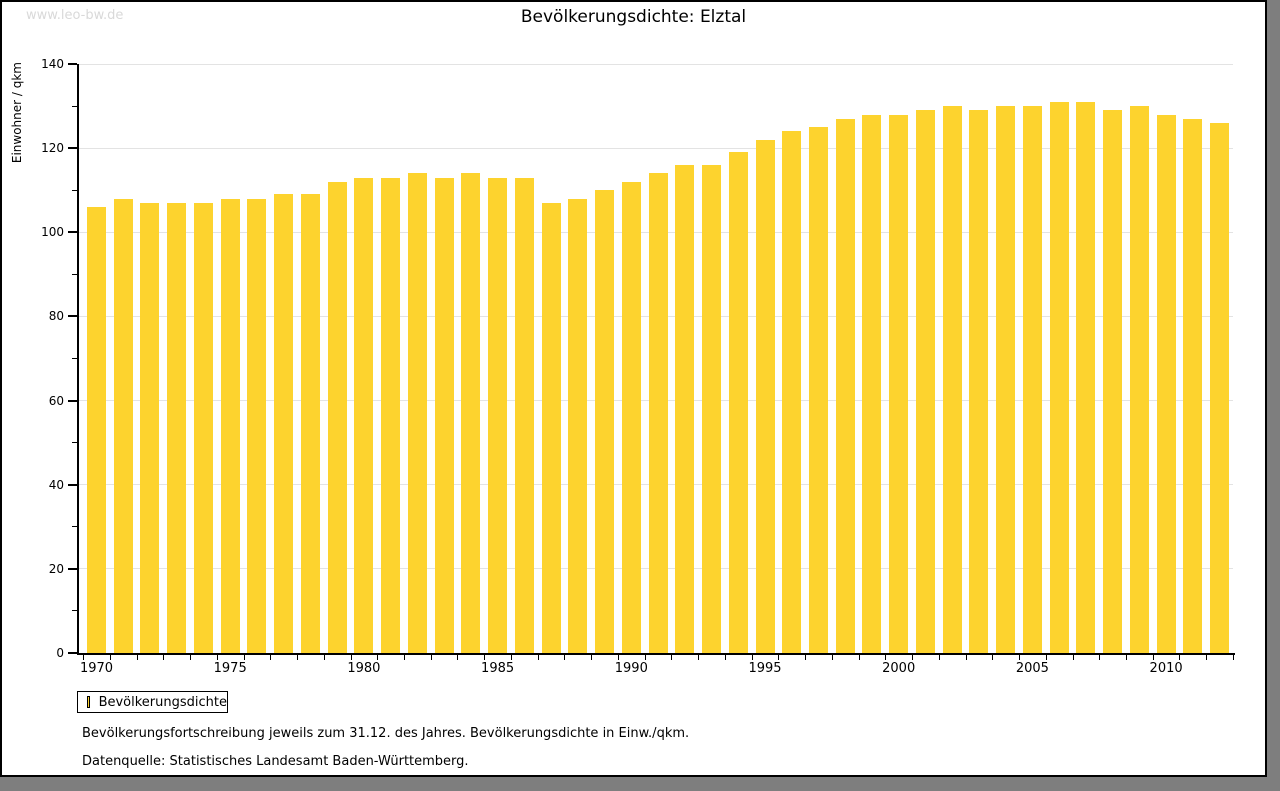 The height and width of the screenshot is (791, 1280). What do you see at coordinates (1032, 668) in the screenshot?
I see `x-tick-label-2005: 2005` at bounding box center [1032, 668].